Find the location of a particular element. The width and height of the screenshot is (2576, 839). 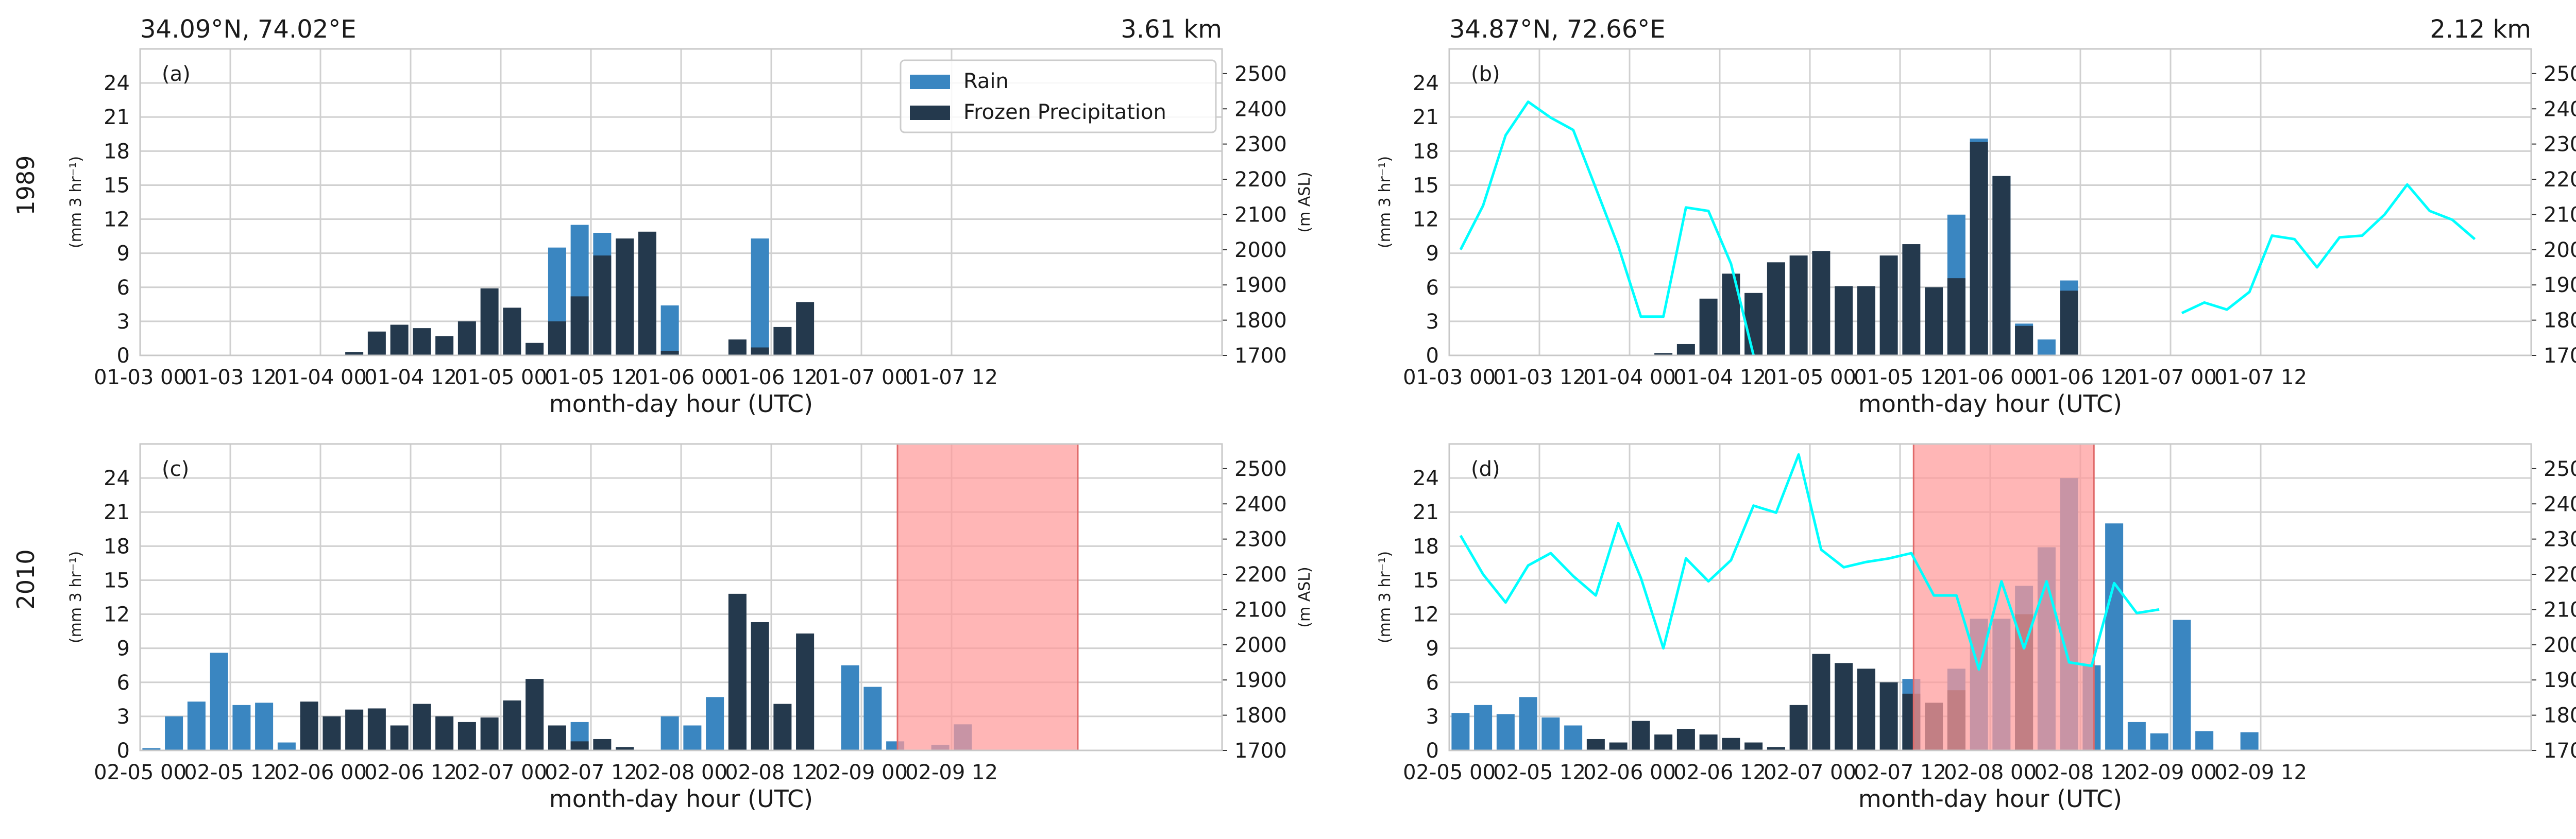

location-header: 34.09°N, 74.02°E is located at coordinates (248, 29).